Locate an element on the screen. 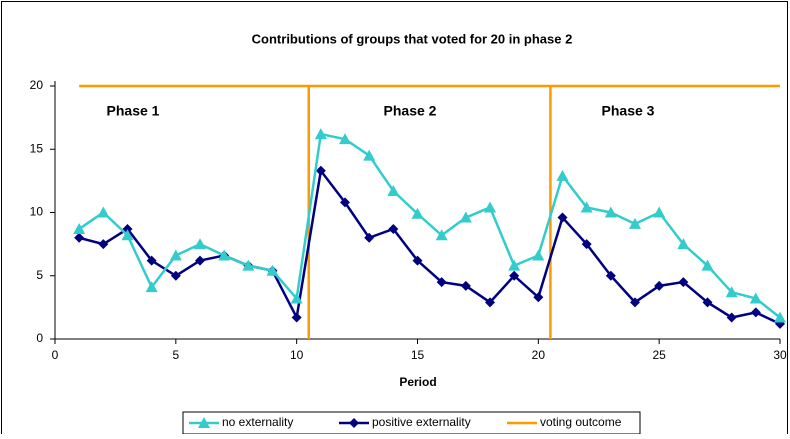 The image size is (790, 439). x-tick-label: 25 is located at coordinates (659, 355).